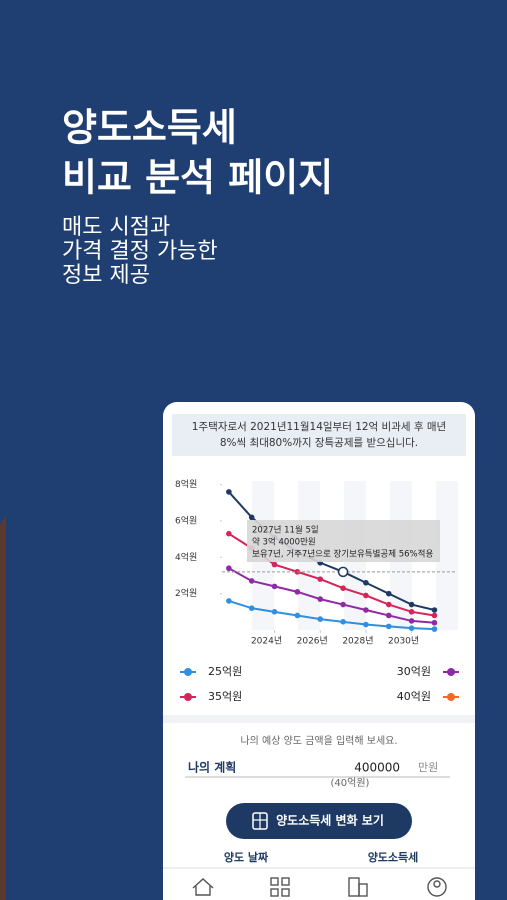 This screenshot has height=900, width=507. I want to click on subtext: 가격 결정 가능한, so click(140, 251).